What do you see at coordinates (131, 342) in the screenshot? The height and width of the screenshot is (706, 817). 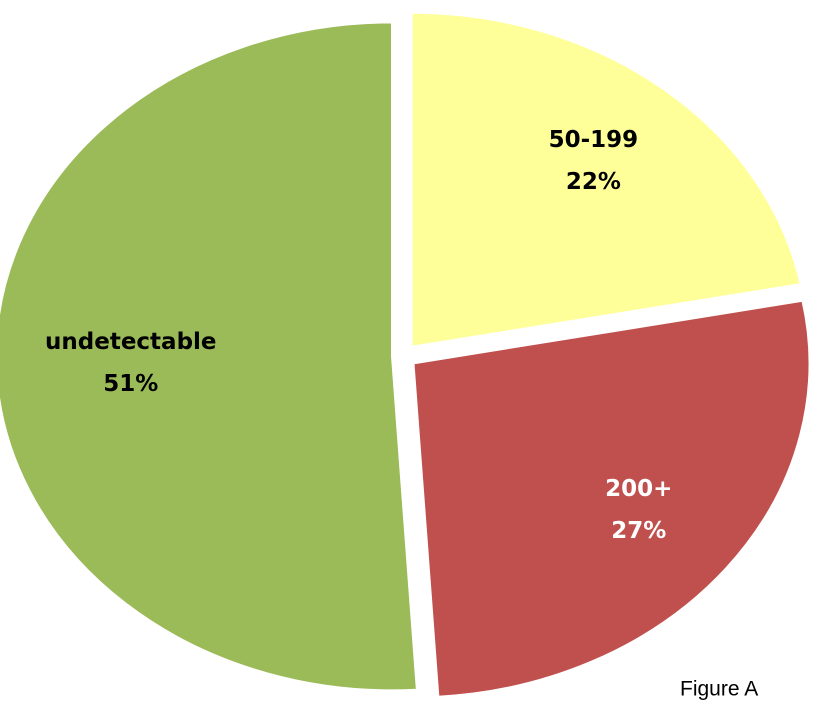 I see `slice-category-label: undetectable` at bounding box center [131, 342].